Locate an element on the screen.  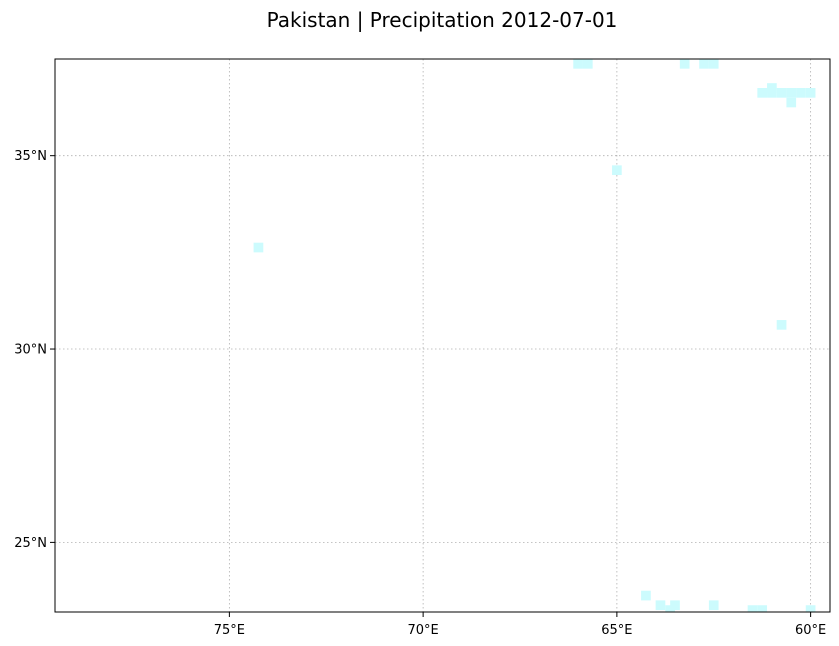
y-tick-label: 30°N is located at coordinates (30, 350).